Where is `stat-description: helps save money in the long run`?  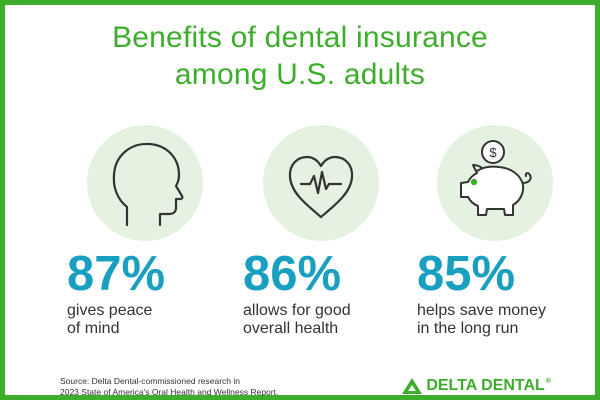 stat-description: helps save money in the long run is located at coordinates (502, 320).